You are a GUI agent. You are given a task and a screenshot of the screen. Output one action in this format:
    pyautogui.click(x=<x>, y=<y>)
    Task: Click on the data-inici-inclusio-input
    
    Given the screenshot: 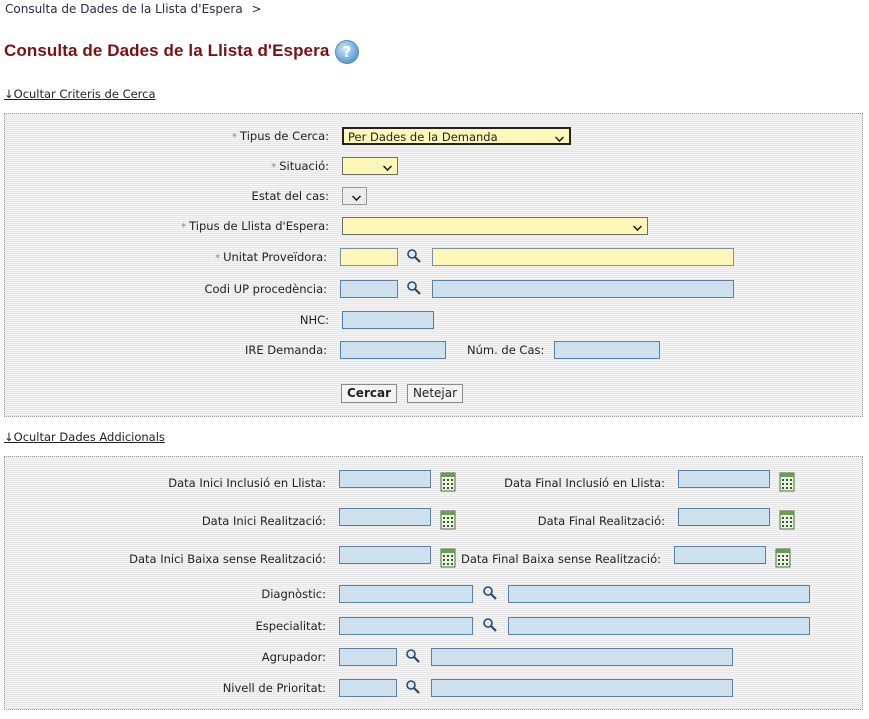 What is the action you would take?
    pyautogui.click(x=385, y=479)
    